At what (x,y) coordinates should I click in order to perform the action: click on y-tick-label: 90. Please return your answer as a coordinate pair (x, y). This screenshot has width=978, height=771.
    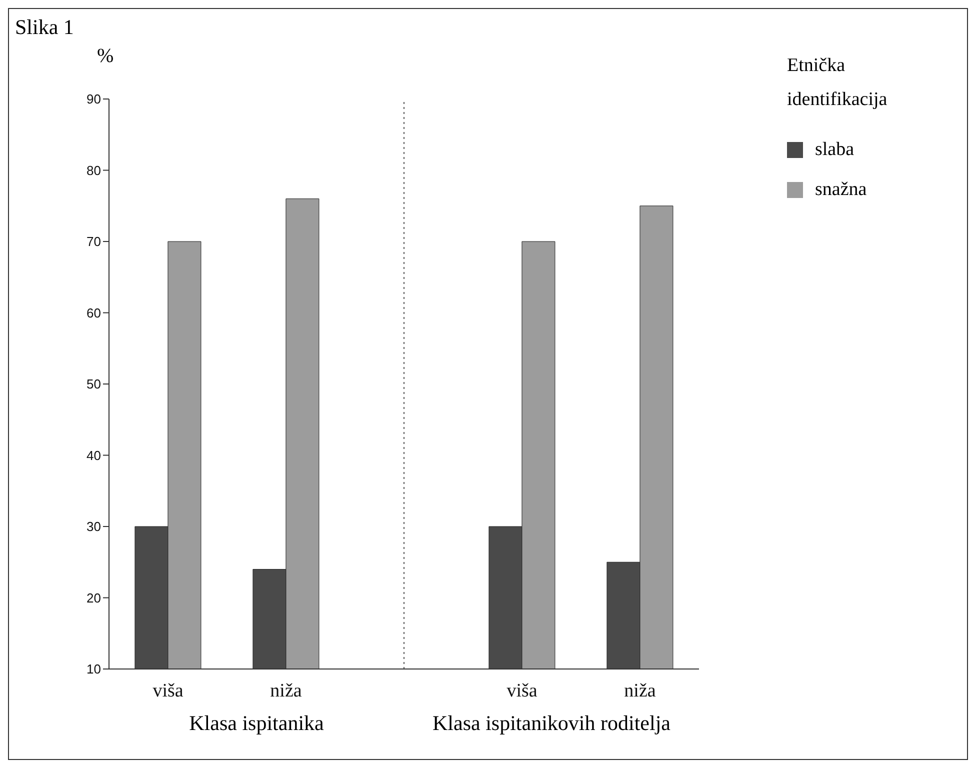
    Looking at the image, I should click on (93, 99).